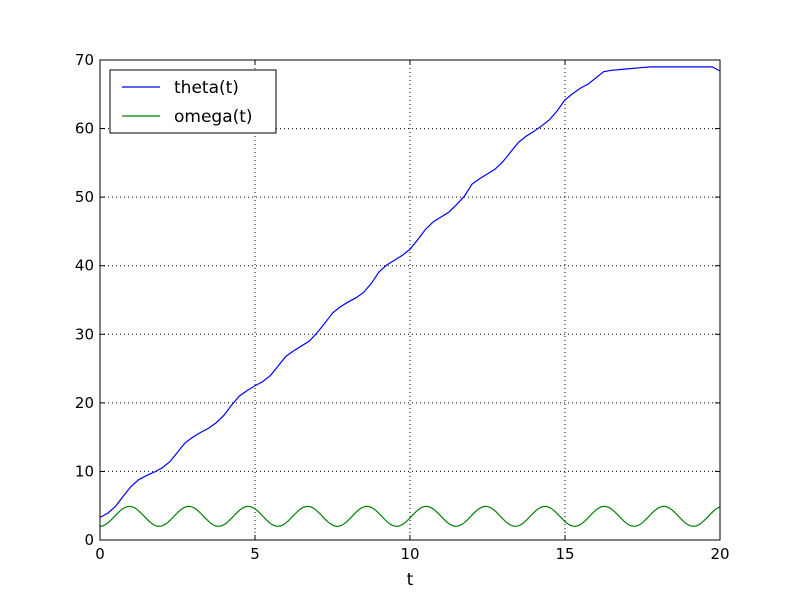  What do you see at coordinates (409, 554) in the screenshot?
I see `x-tick-label: 10` at bounding box center [409, 554].